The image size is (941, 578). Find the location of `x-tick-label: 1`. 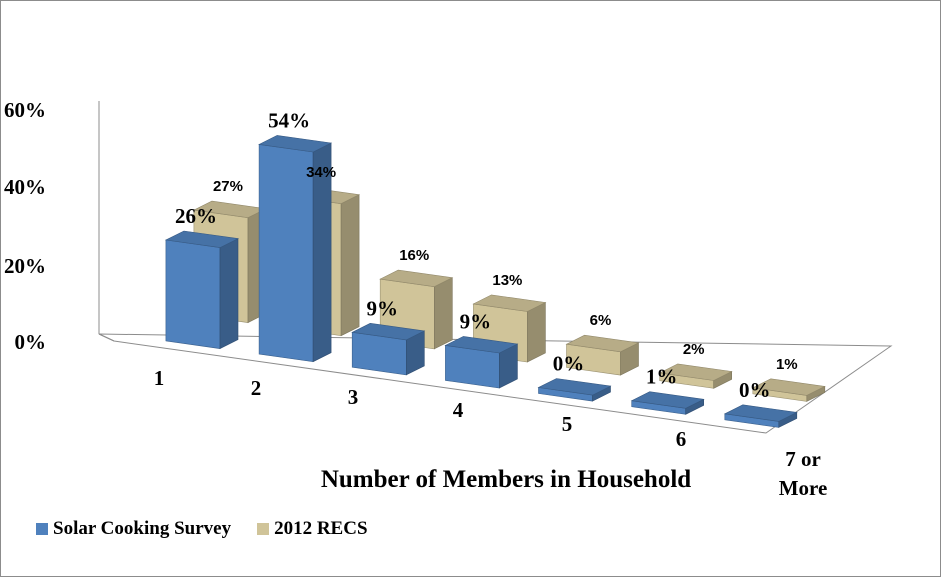

x-tick-label: 1 is located at coordinates (159, 378).